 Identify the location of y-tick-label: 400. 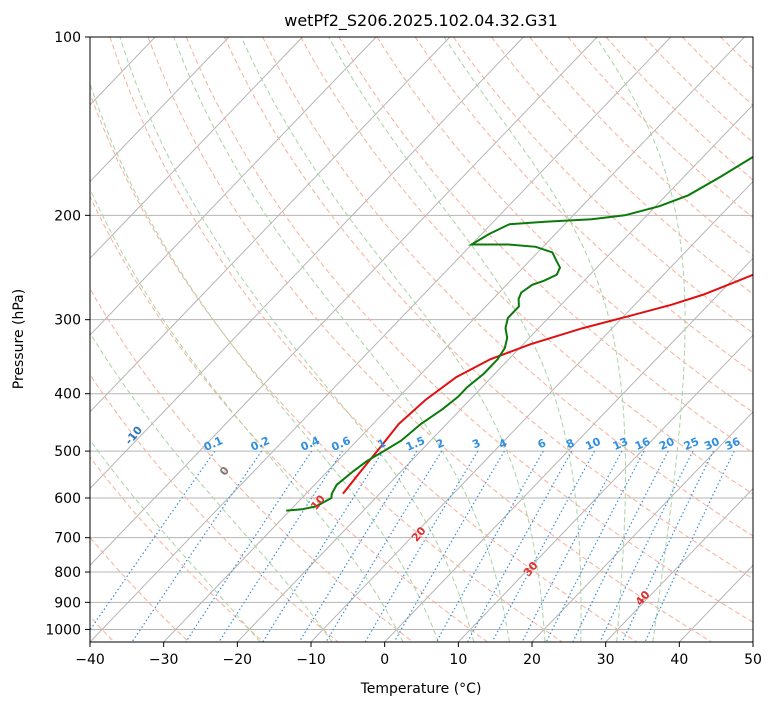
(67, 395).